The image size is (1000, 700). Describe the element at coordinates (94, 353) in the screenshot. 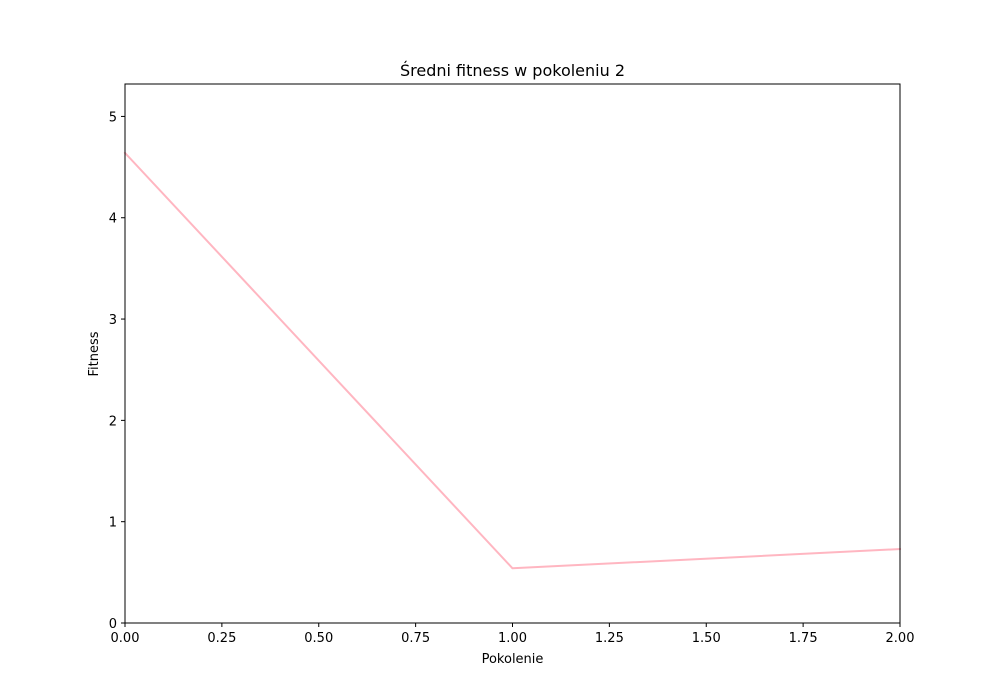

I see `y-axis-label: Fitness` at that location.